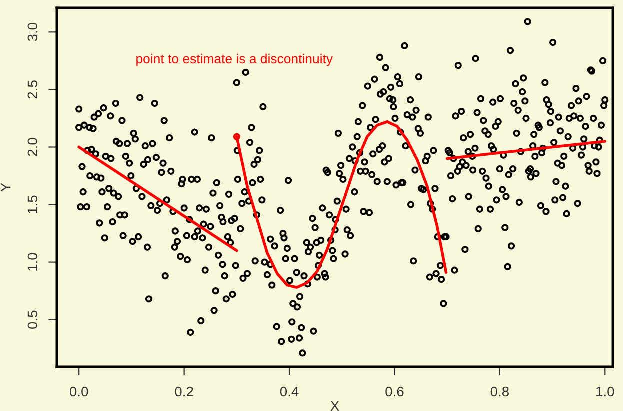 The image size is (623, 411). What do you see at coordinates (6, 187) in the screenshot?
I see `y-axis-title: Y` at bounding box center [6, 187].